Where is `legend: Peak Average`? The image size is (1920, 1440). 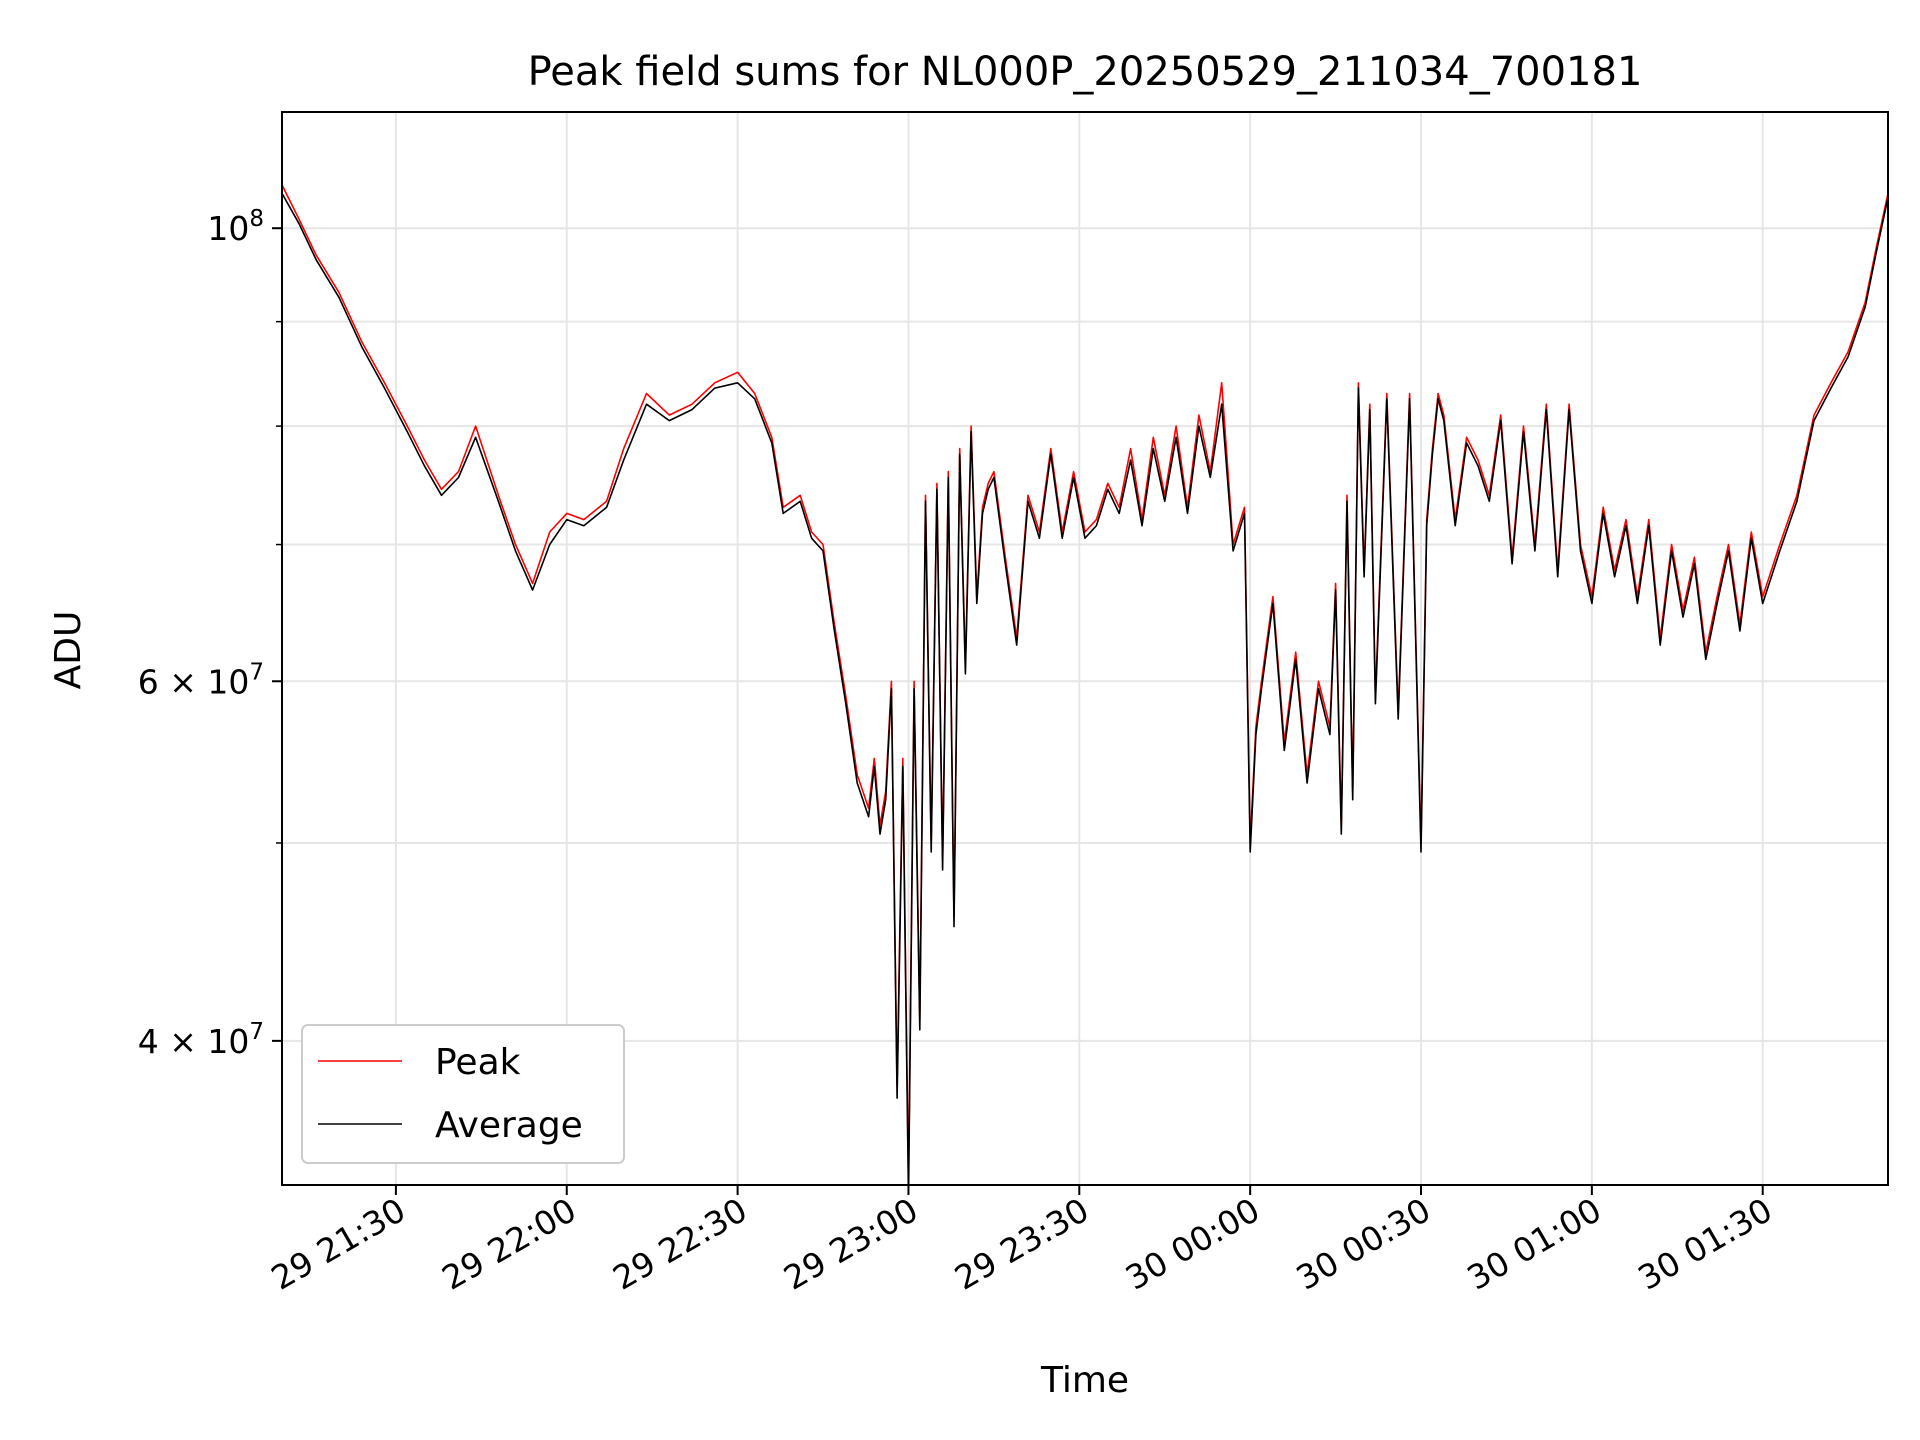 legend: Peak Average is located at coordinates (463, 1094).